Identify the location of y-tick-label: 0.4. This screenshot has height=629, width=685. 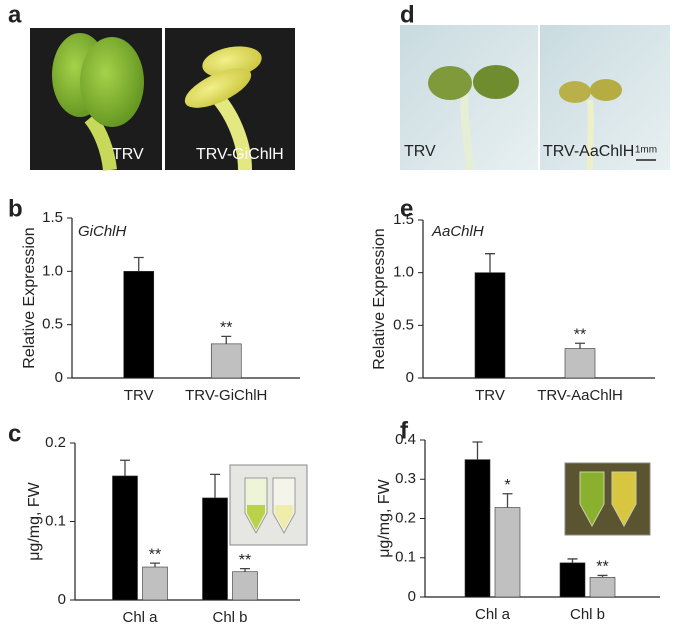
(405, 439).